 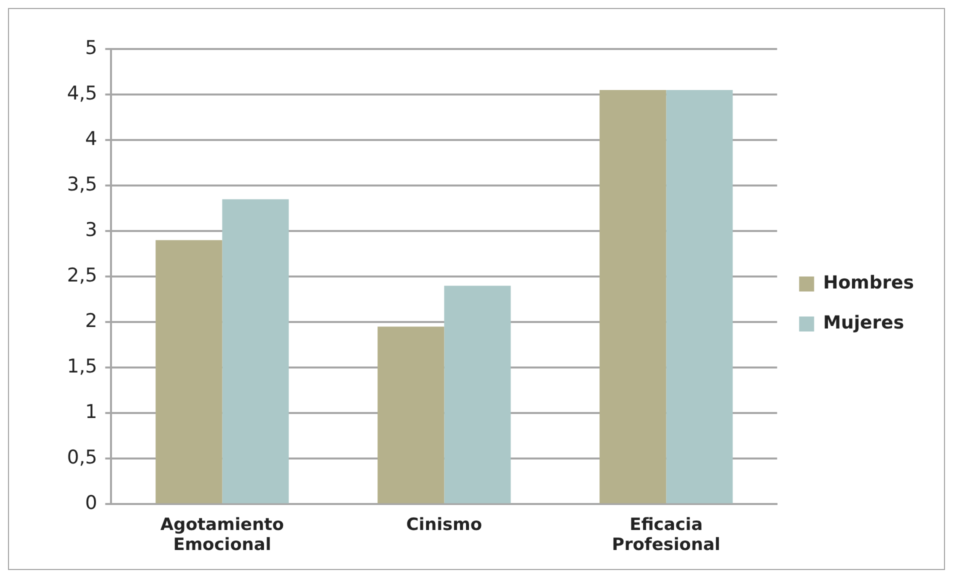 What do you see at coordinates (91, 503) in the screenshot?
I see `y-tick-label: 0` at bounding box center [91, 503].